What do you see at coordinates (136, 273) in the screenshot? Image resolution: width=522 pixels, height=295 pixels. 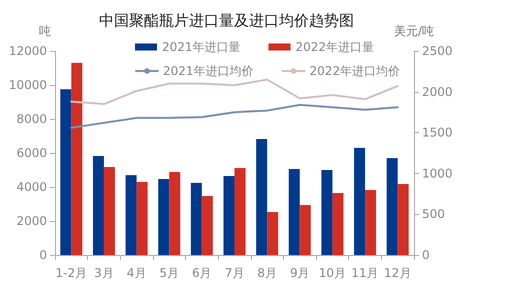 I see `x-tick-label: 4月` at bounding box center [136, 273].